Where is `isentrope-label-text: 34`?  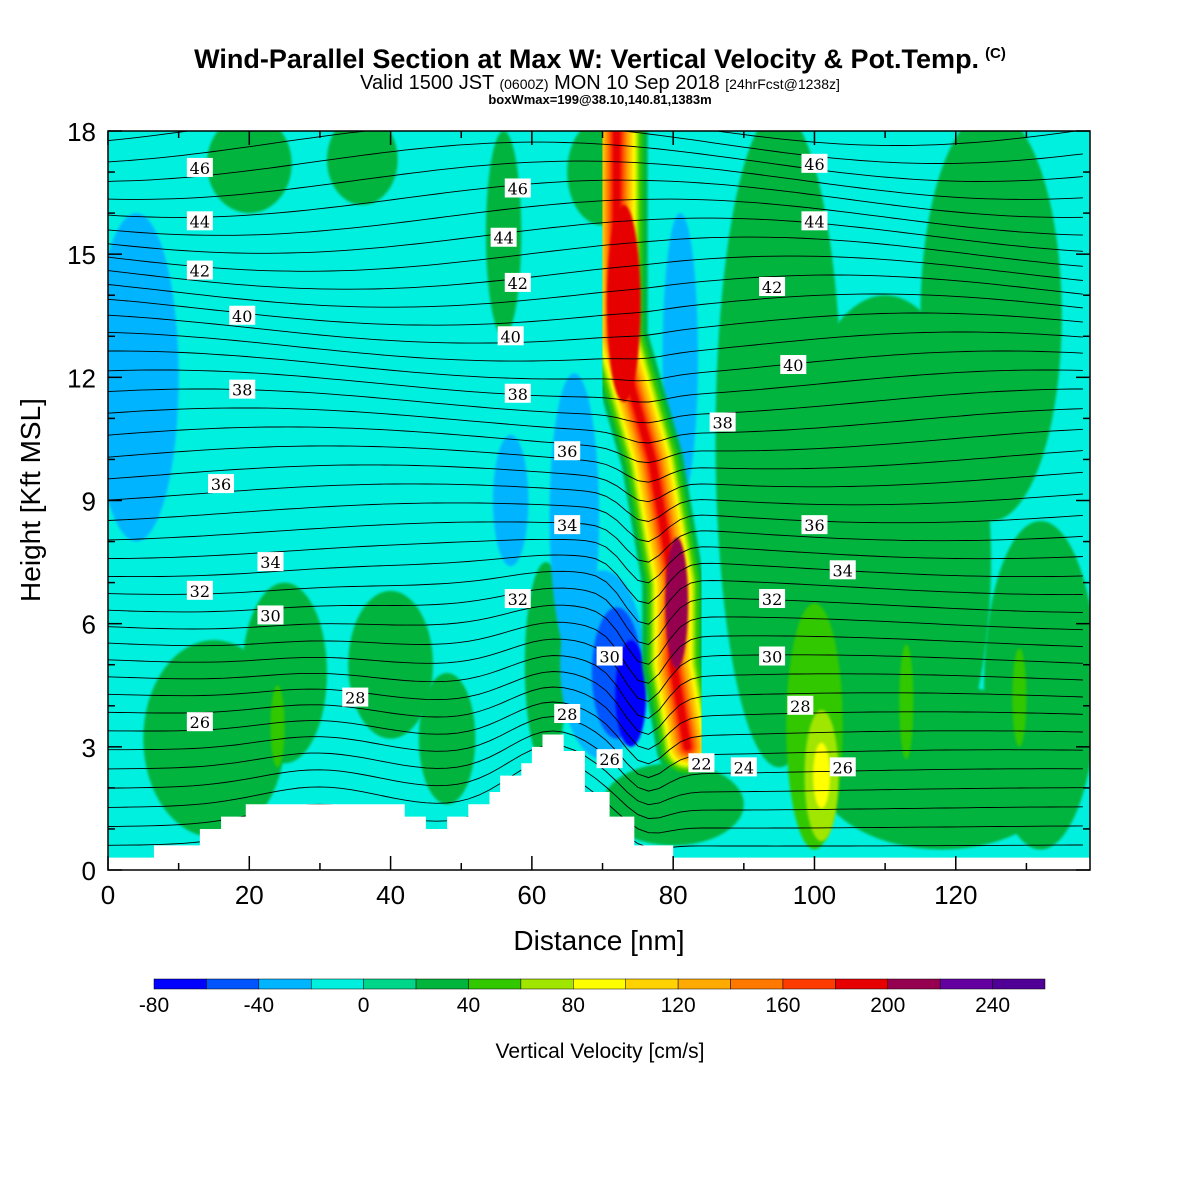 isentrope-label-text: 34 is located at coordinates (567, 525).